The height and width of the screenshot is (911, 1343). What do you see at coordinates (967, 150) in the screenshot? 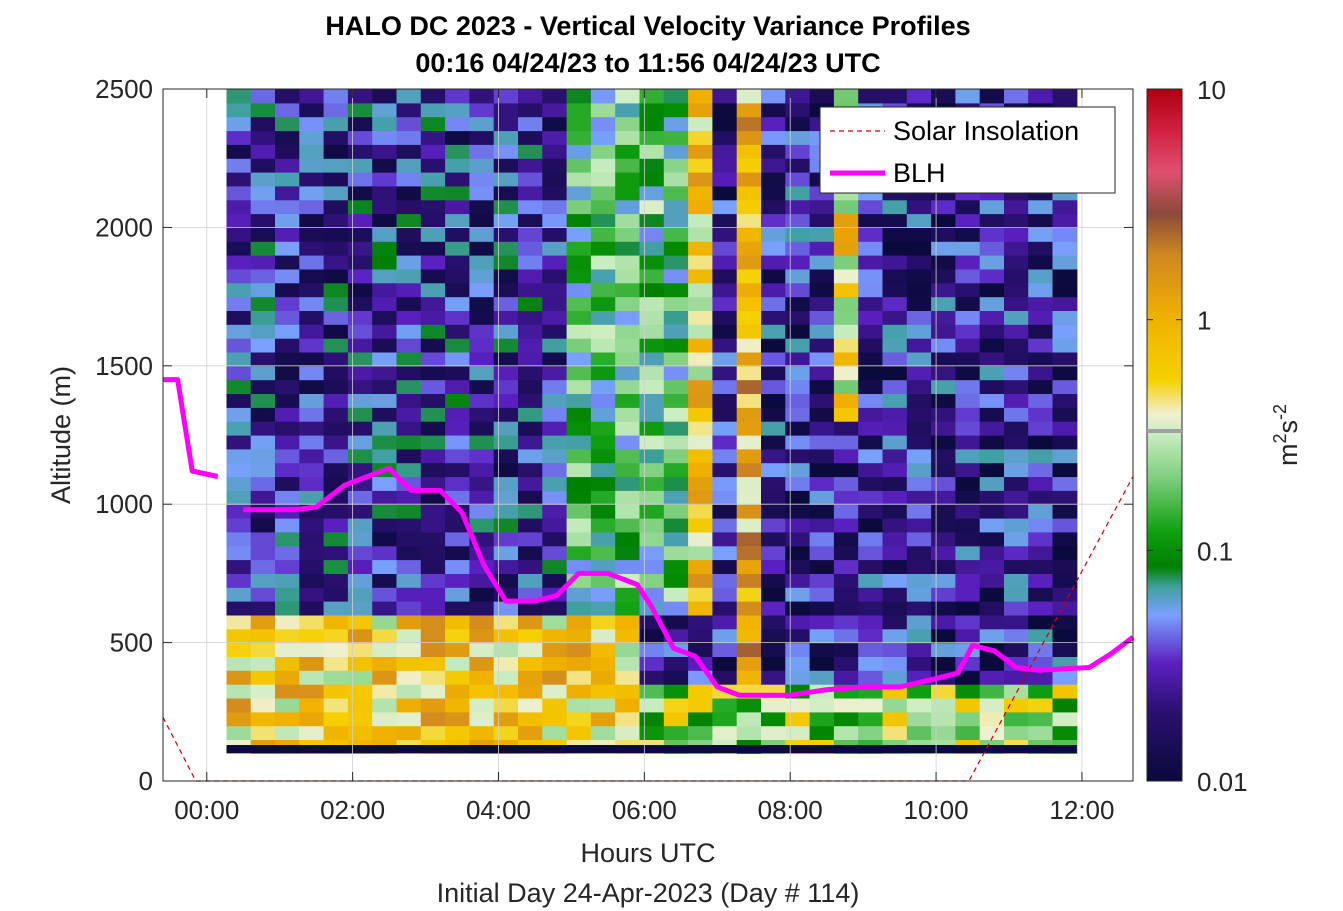
I see `legend: Solar Insolation BLH` at bounding box center [967, 150].